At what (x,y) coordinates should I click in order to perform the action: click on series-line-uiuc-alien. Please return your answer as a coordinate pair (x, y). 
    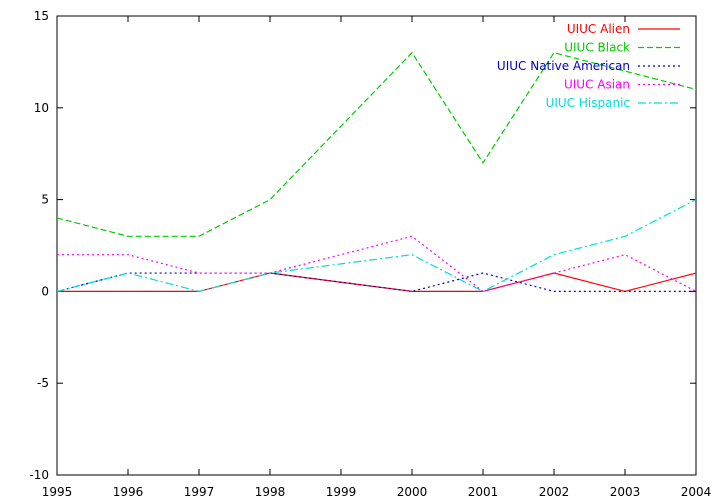
    Looking at the image, I should click on (377, 282).